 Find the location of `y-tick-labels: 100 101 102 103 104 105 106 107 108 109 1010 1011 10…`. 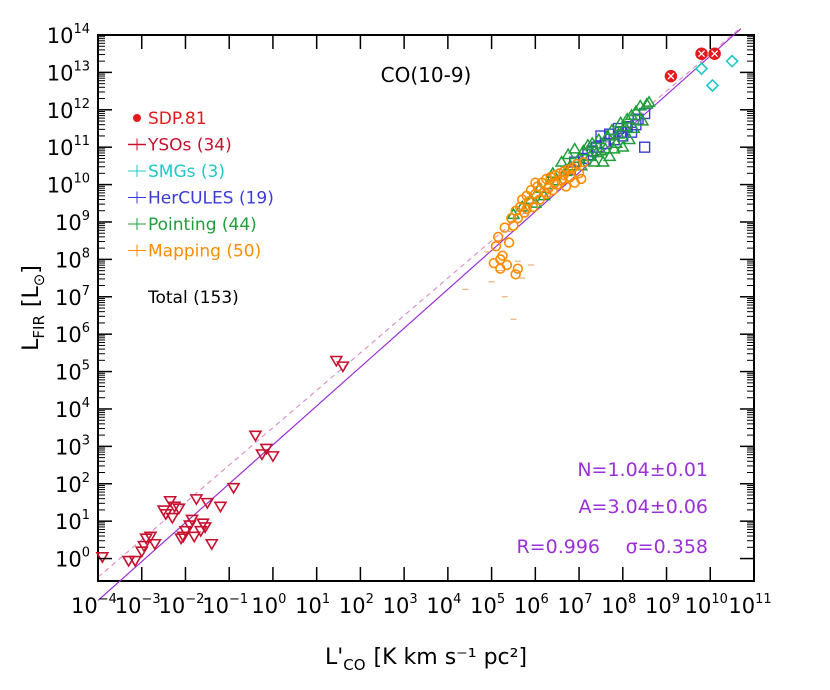

y-tick-labels: 100 101 102 103 104 105 106 107 108 109 1010 1011 10… is located at coordinates (68, 297).